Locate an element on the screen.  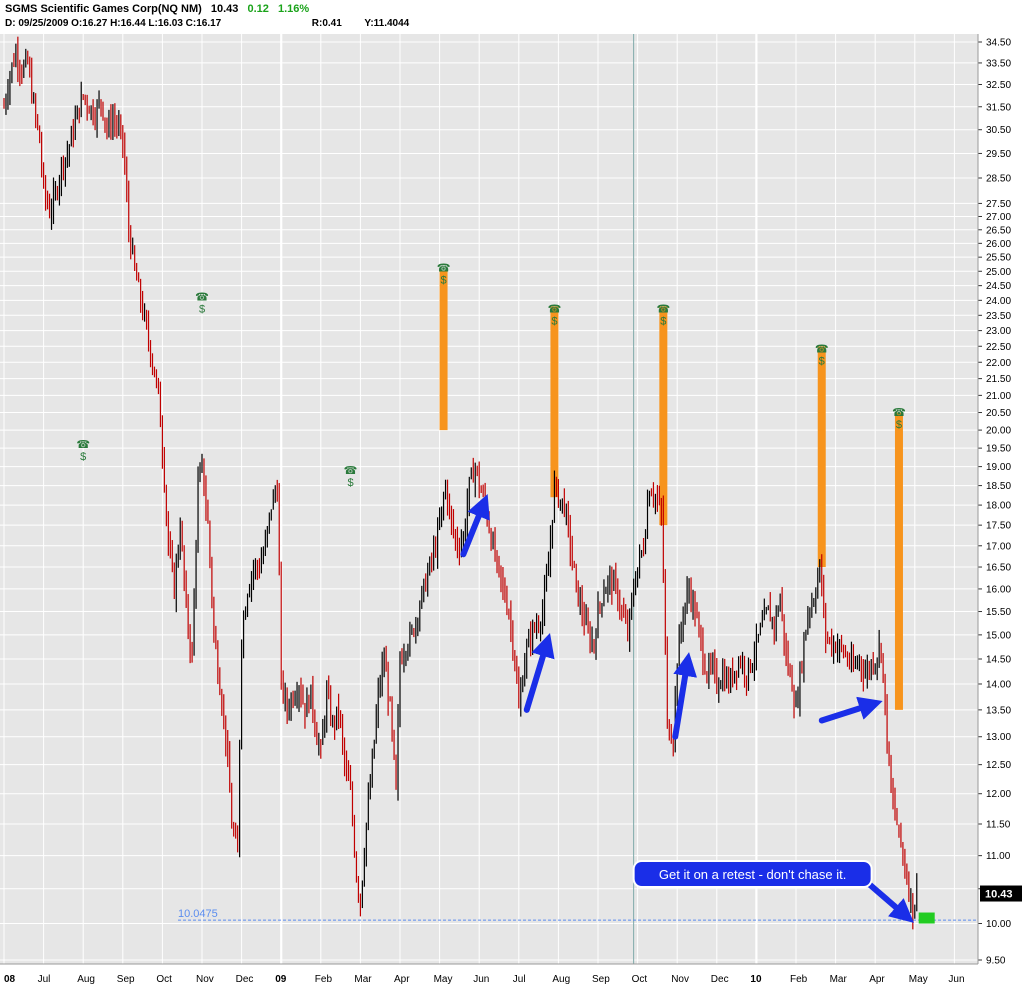
y-tick-label: 13.50 is located at coordinates (998, 710).